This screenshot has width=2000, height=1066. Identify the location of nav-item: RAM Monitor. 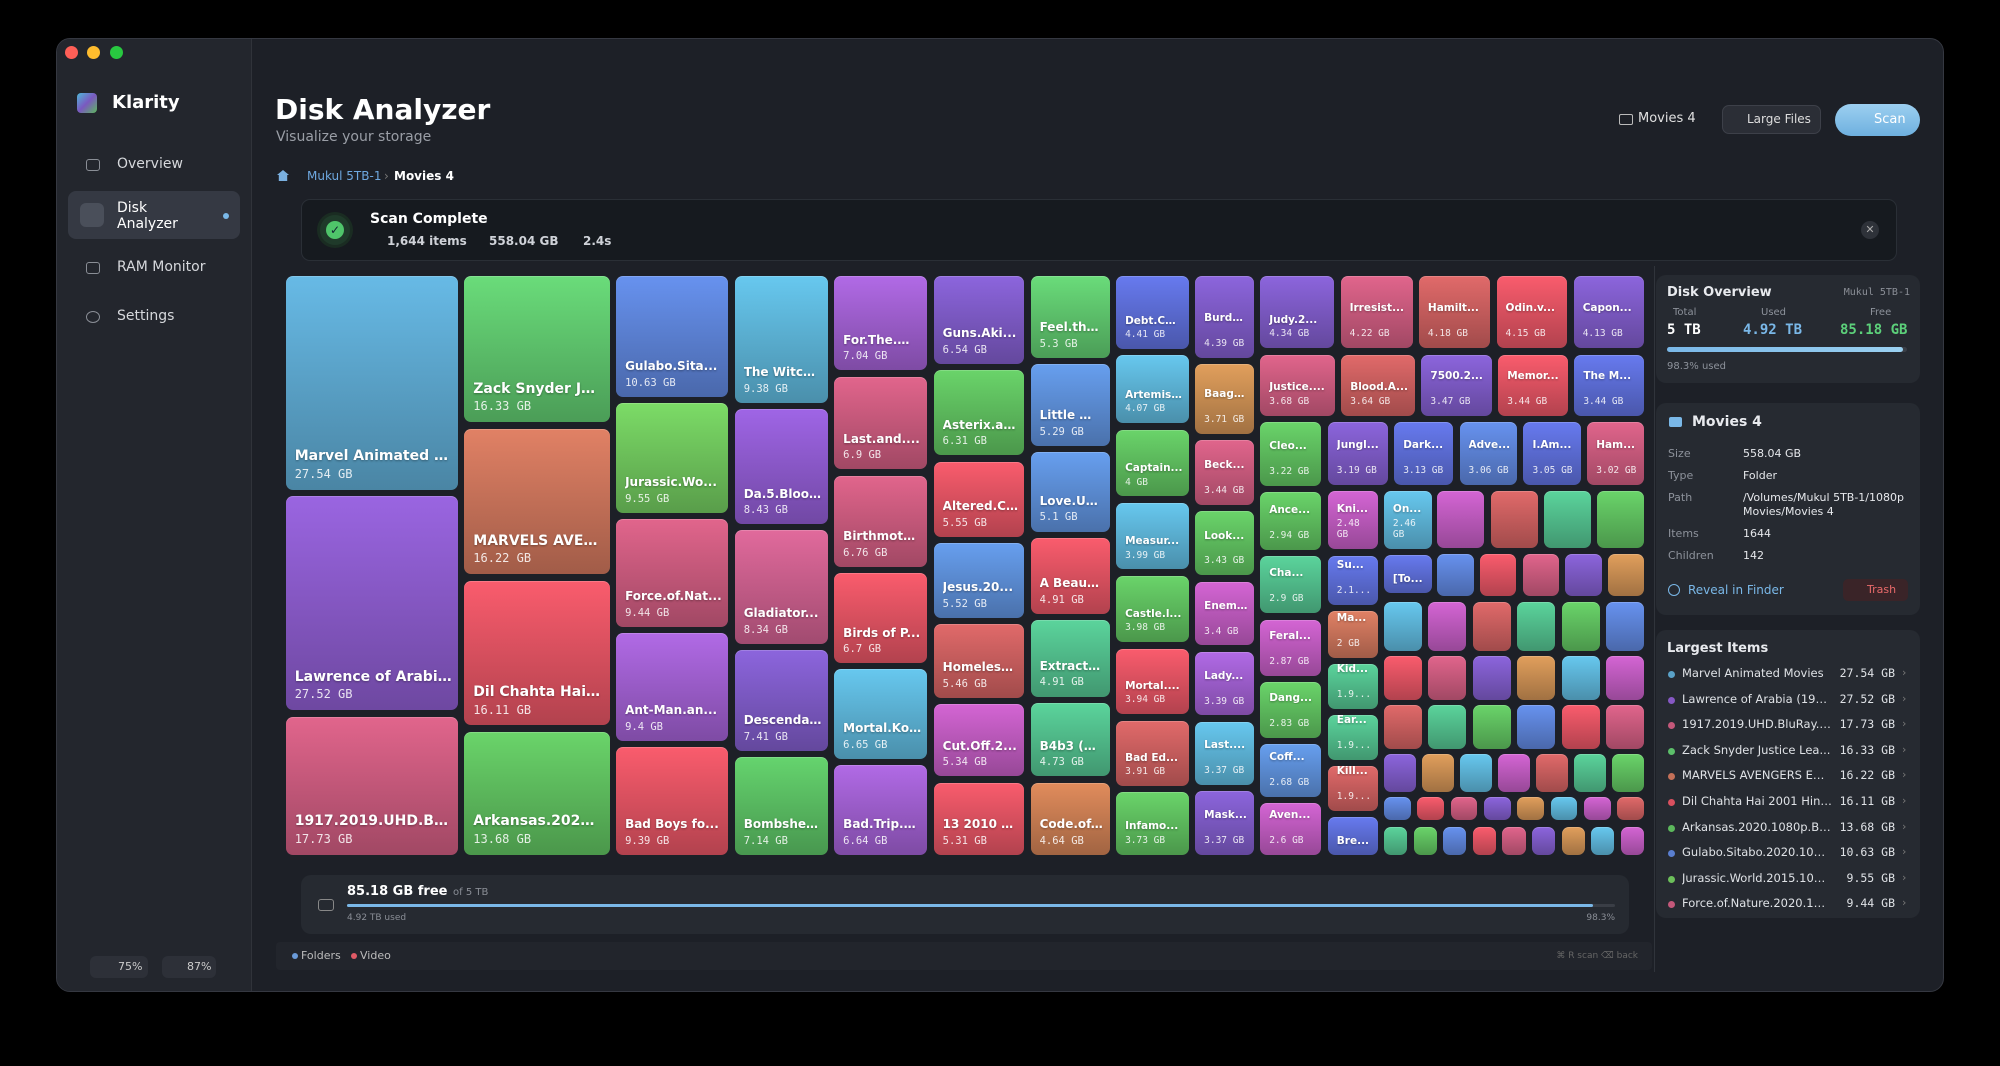
(161, 267).